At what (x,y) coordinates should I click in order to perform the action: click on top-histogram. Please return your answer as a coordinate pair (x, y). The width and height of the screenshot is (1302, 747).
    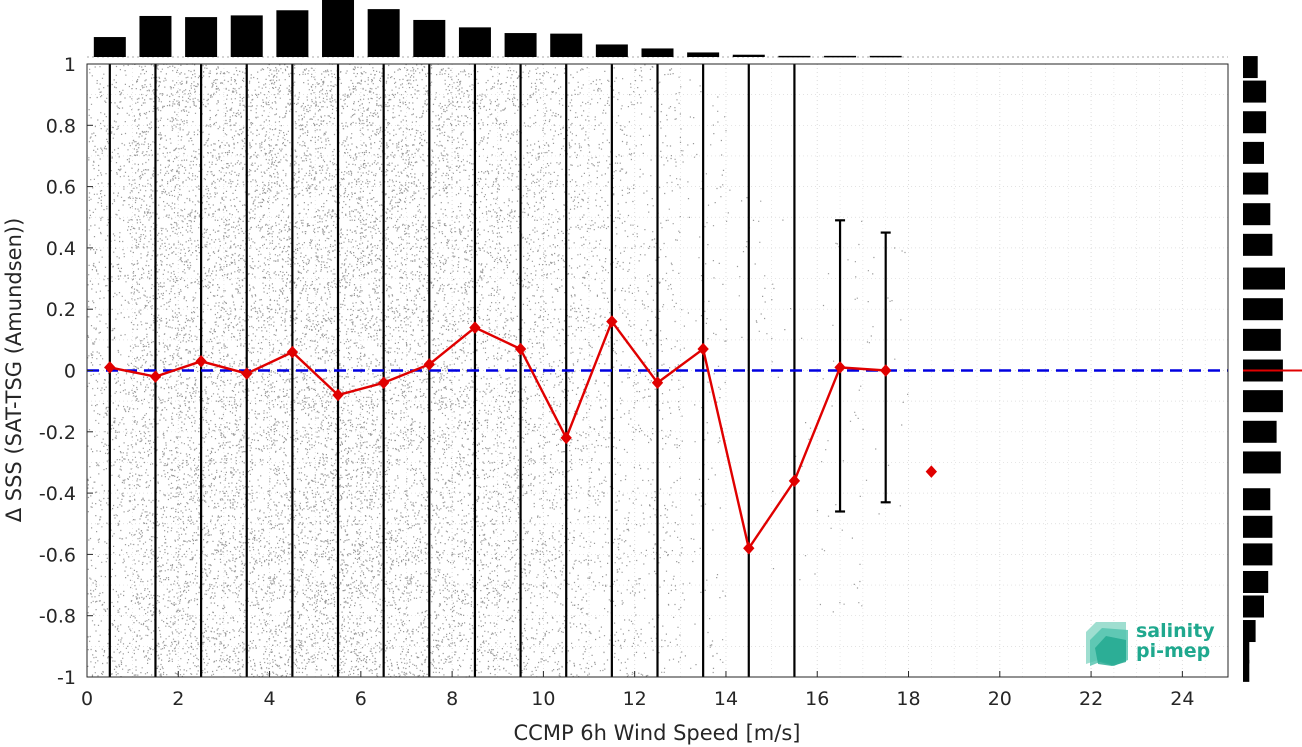
    Looking at the image, I should click on (657, 29).